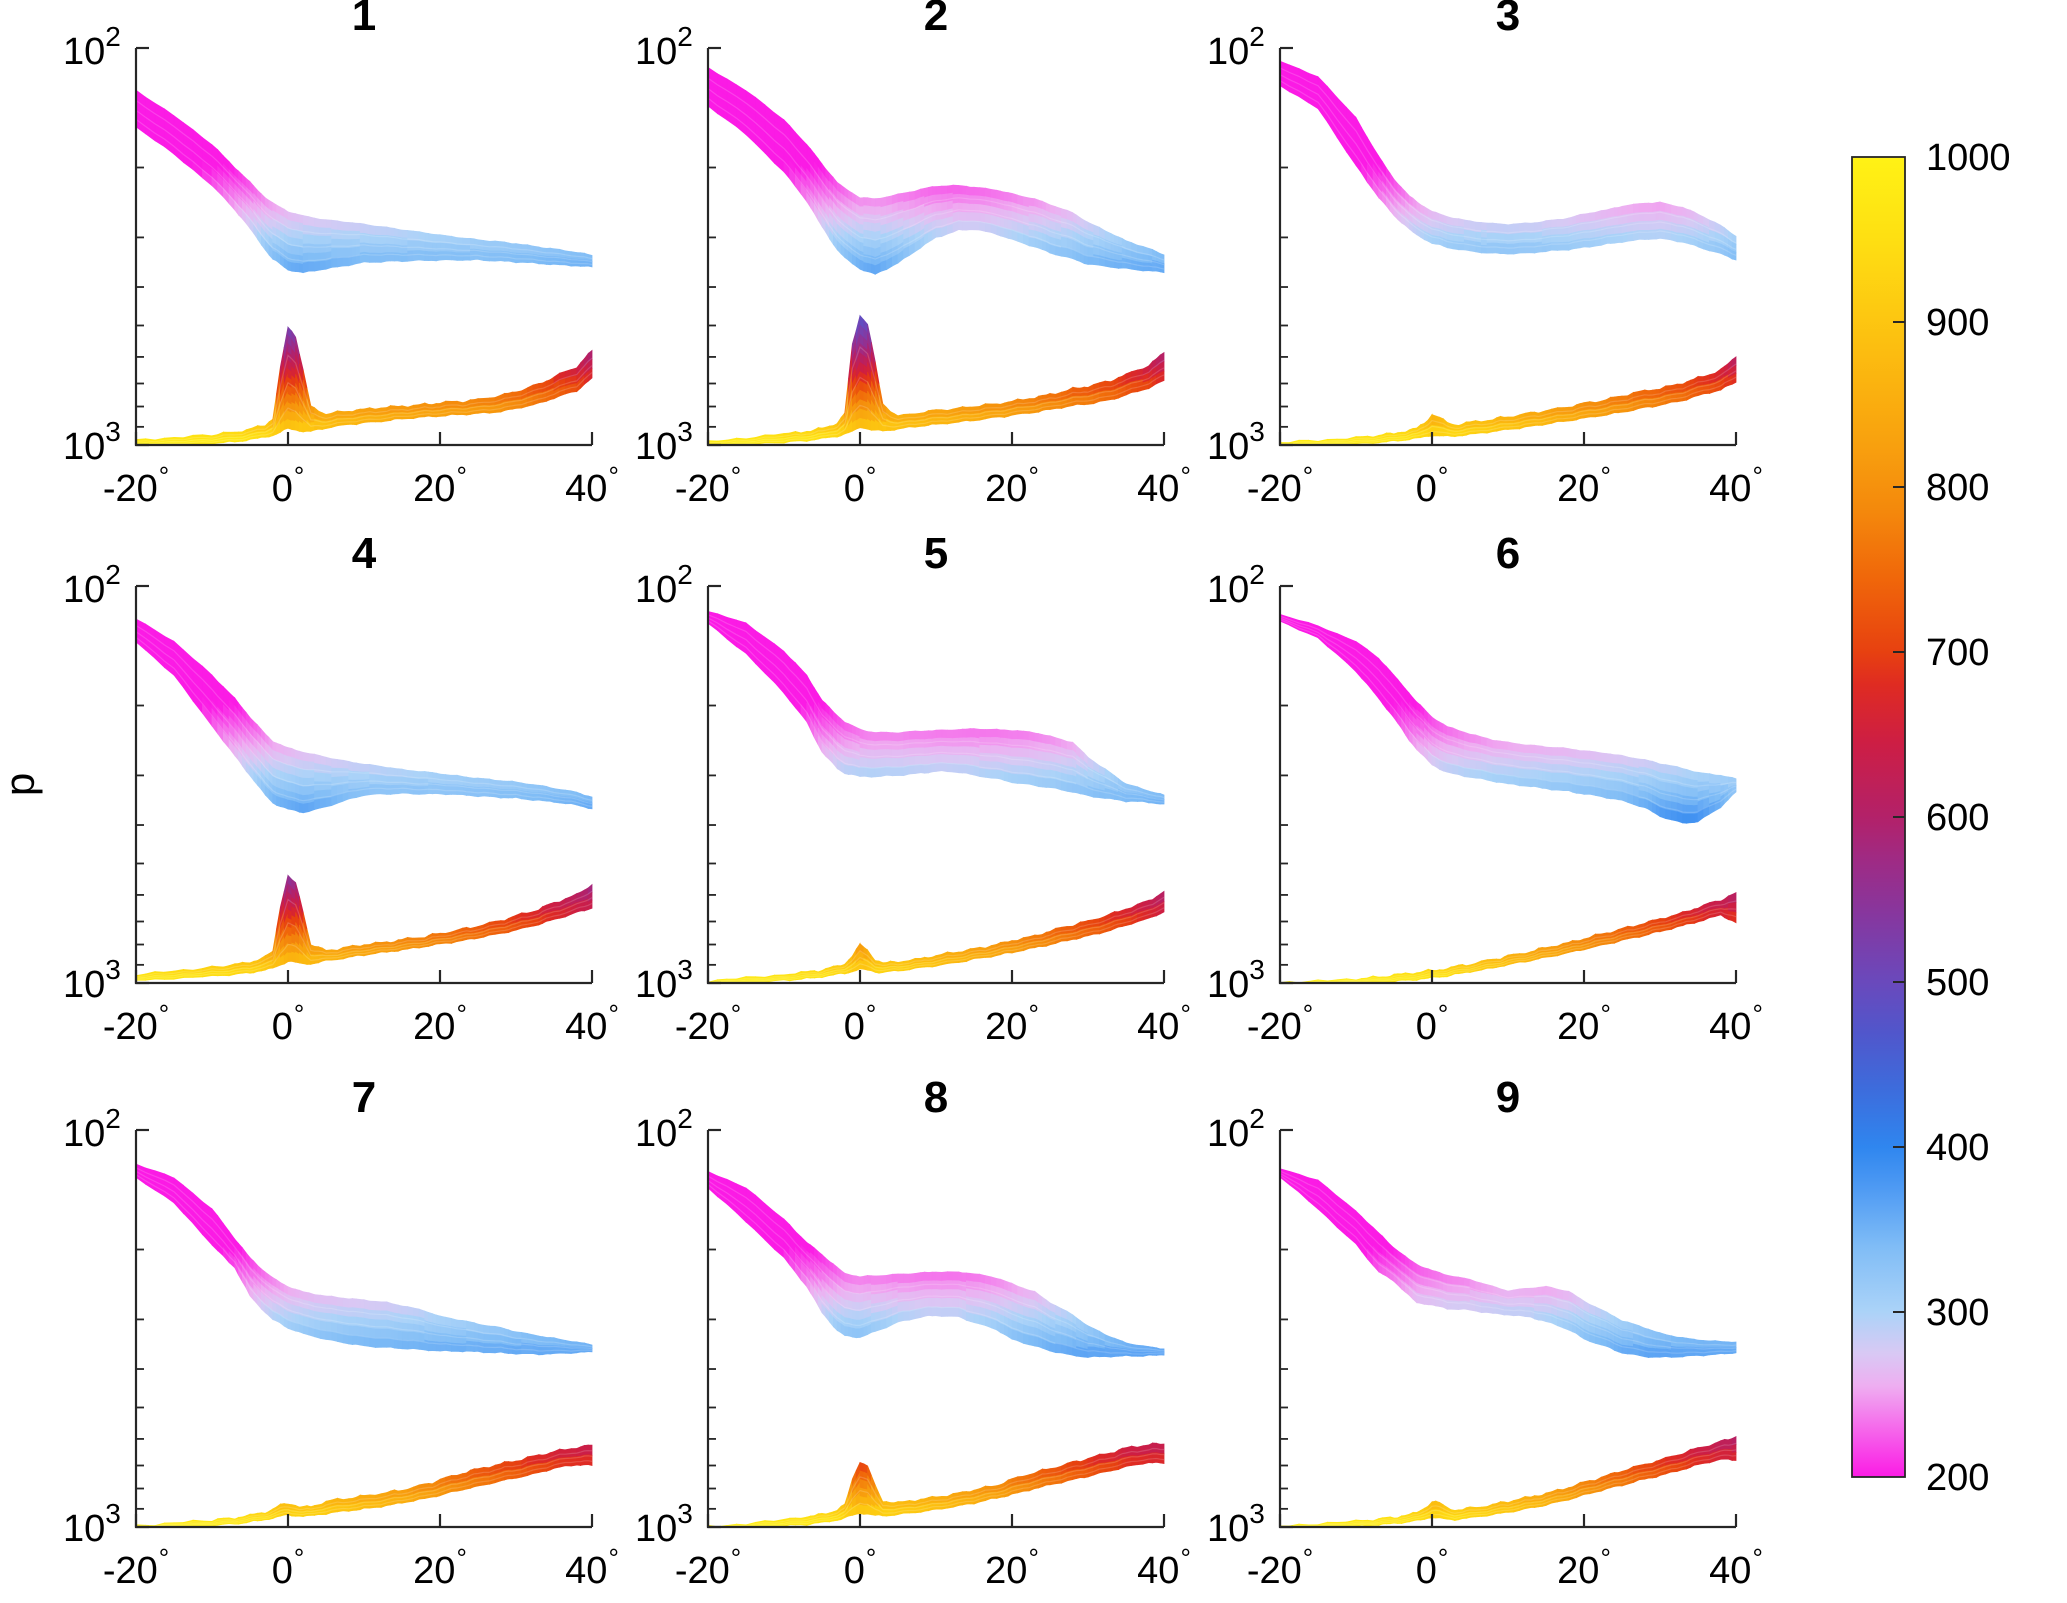 The height and width of the screenshot is (1603, 2067). I want to click on x-tick-label: -20°, so click(136, 485).